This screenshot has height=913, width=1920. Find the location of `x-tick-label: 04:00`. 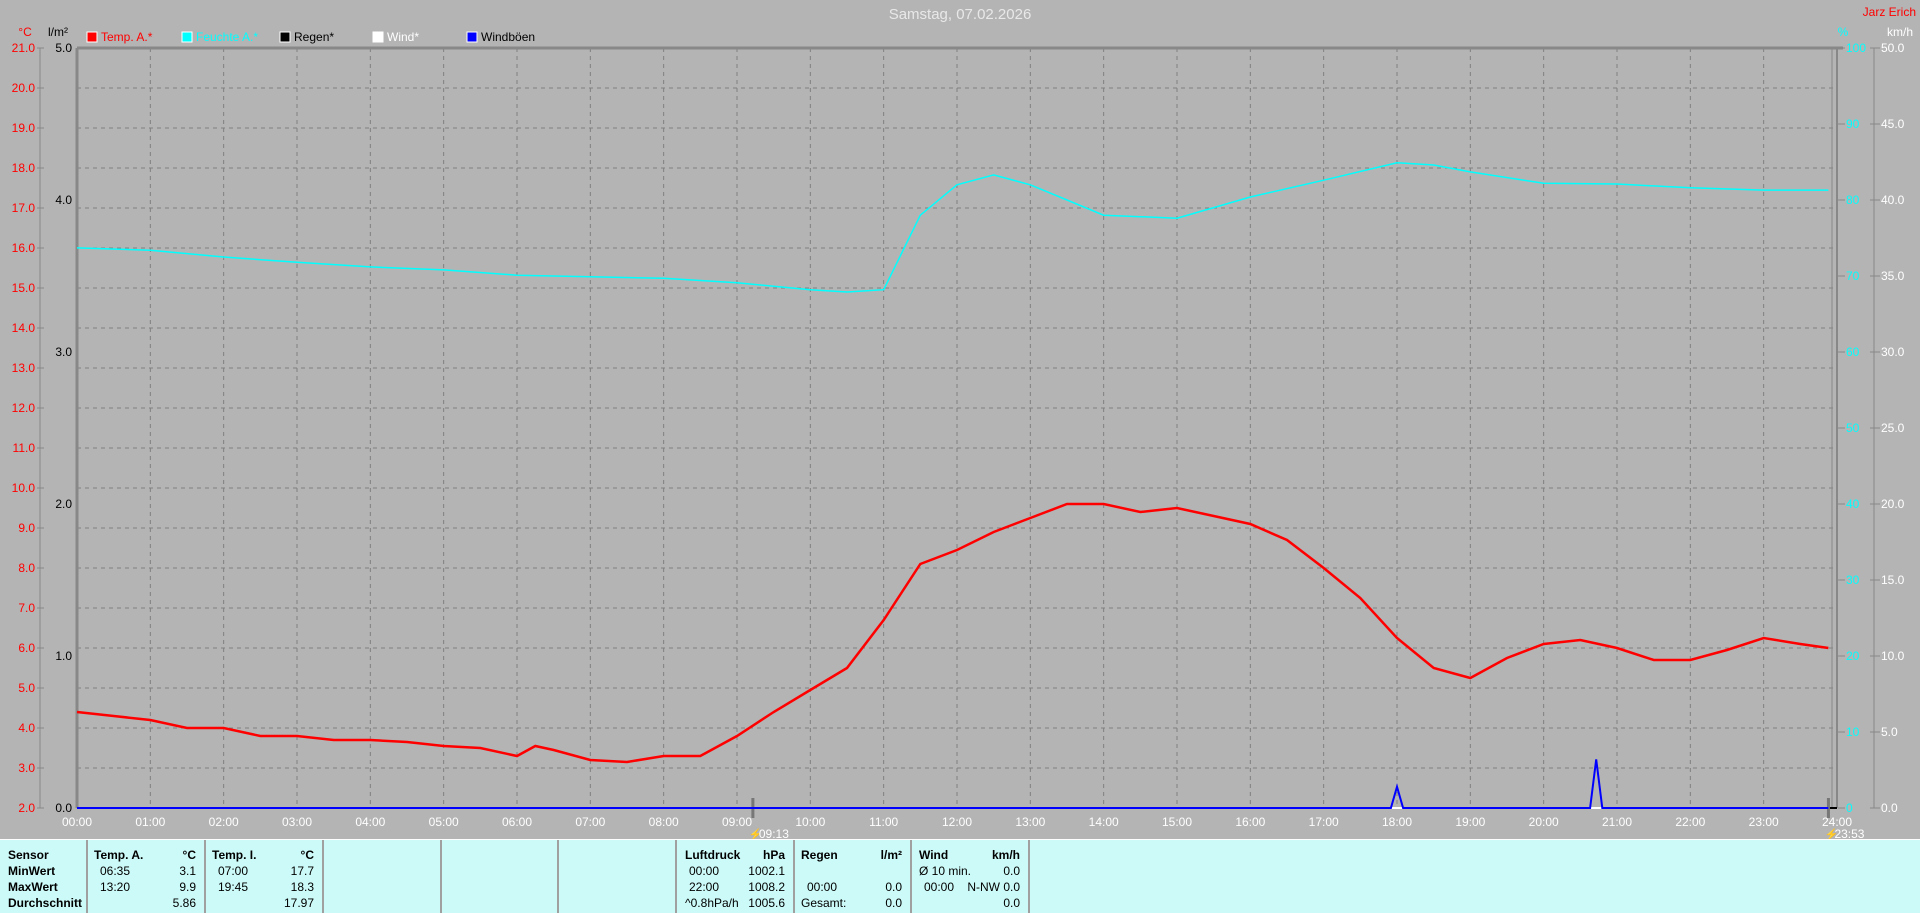

x-tick-label: 04:00 is located at coordinates (370, 822).